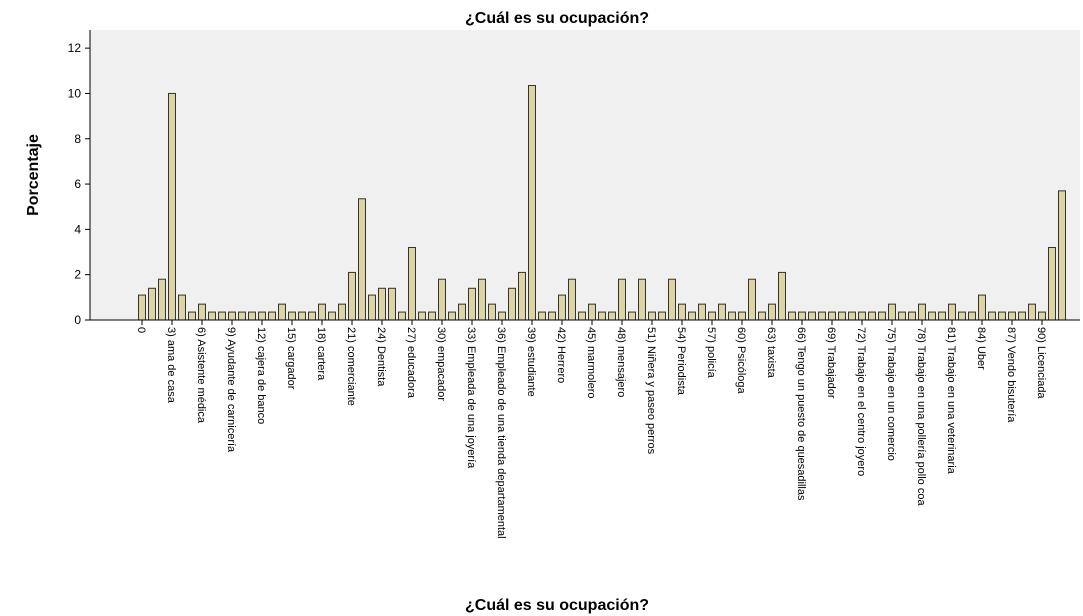  Describe the element at coordinates (1041, 363) in the screenshot. I see `x-tick-label: 90) Licenciada` at that location.